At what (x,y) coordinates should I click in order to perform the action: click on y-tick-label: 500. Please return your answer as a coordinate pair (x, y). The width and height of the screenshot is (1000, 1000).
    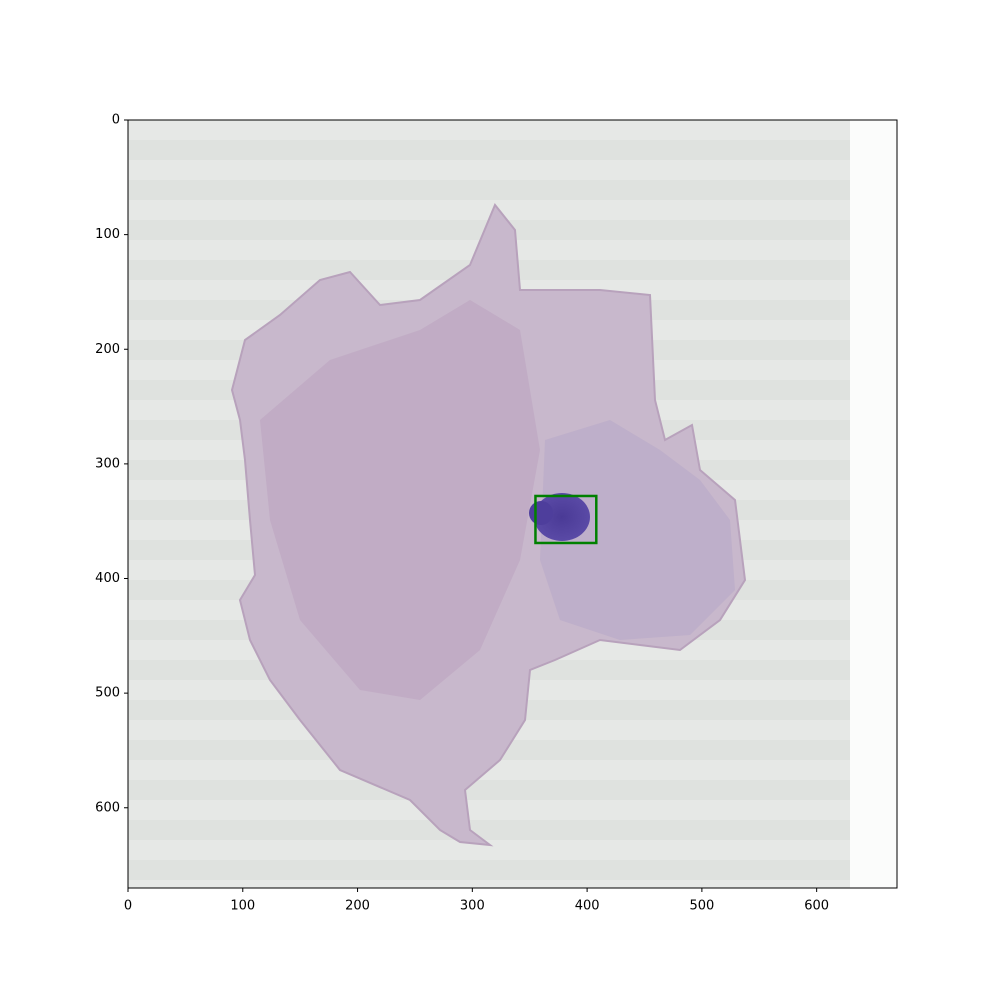
    Looking at the image, I should click on (107, 693).